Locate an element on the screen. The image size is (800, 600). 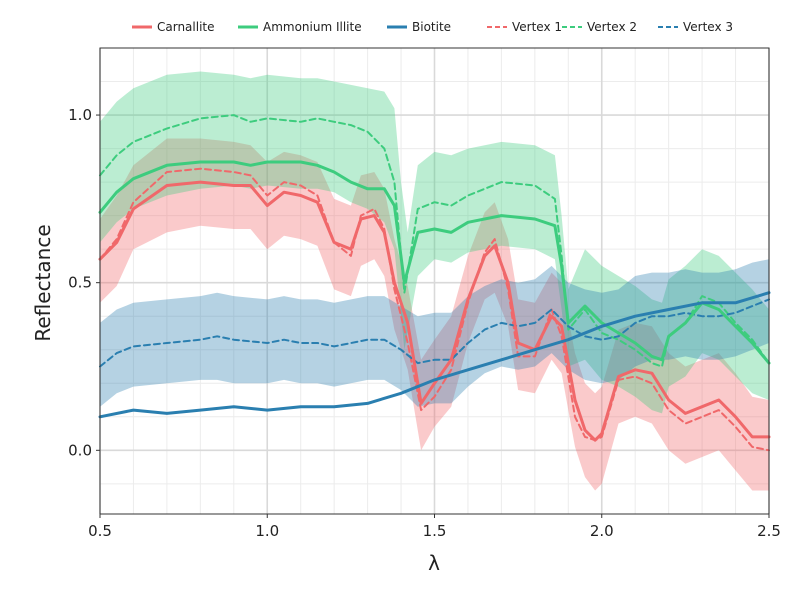
y-axis-title: Reflectance is located at coordinates (43, 282).